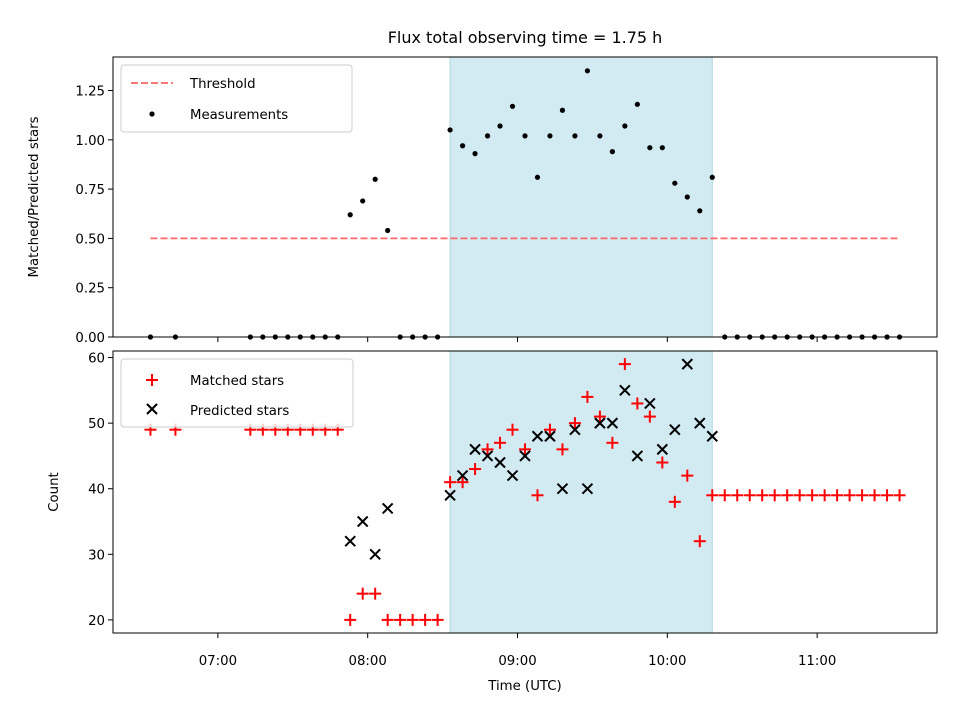  I want to click on top-legend: Threshold Measurements, so click(236, 98).